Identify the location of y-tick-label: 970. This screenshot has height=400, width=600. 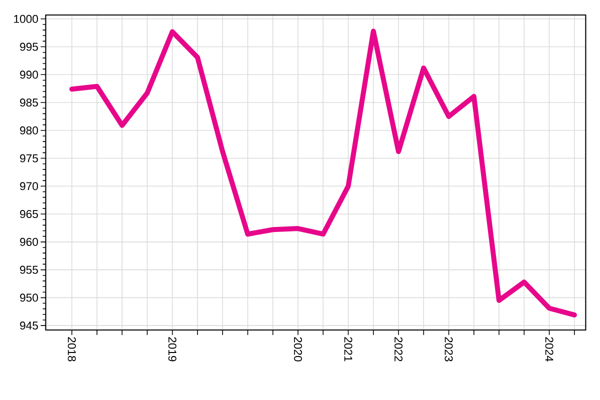
(29, 186).